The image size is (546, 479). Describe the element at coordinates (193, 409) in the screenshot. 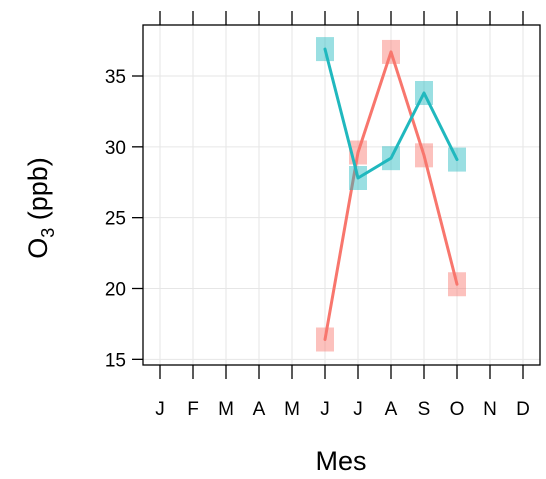

I see `x-tick-label: F` at that location.